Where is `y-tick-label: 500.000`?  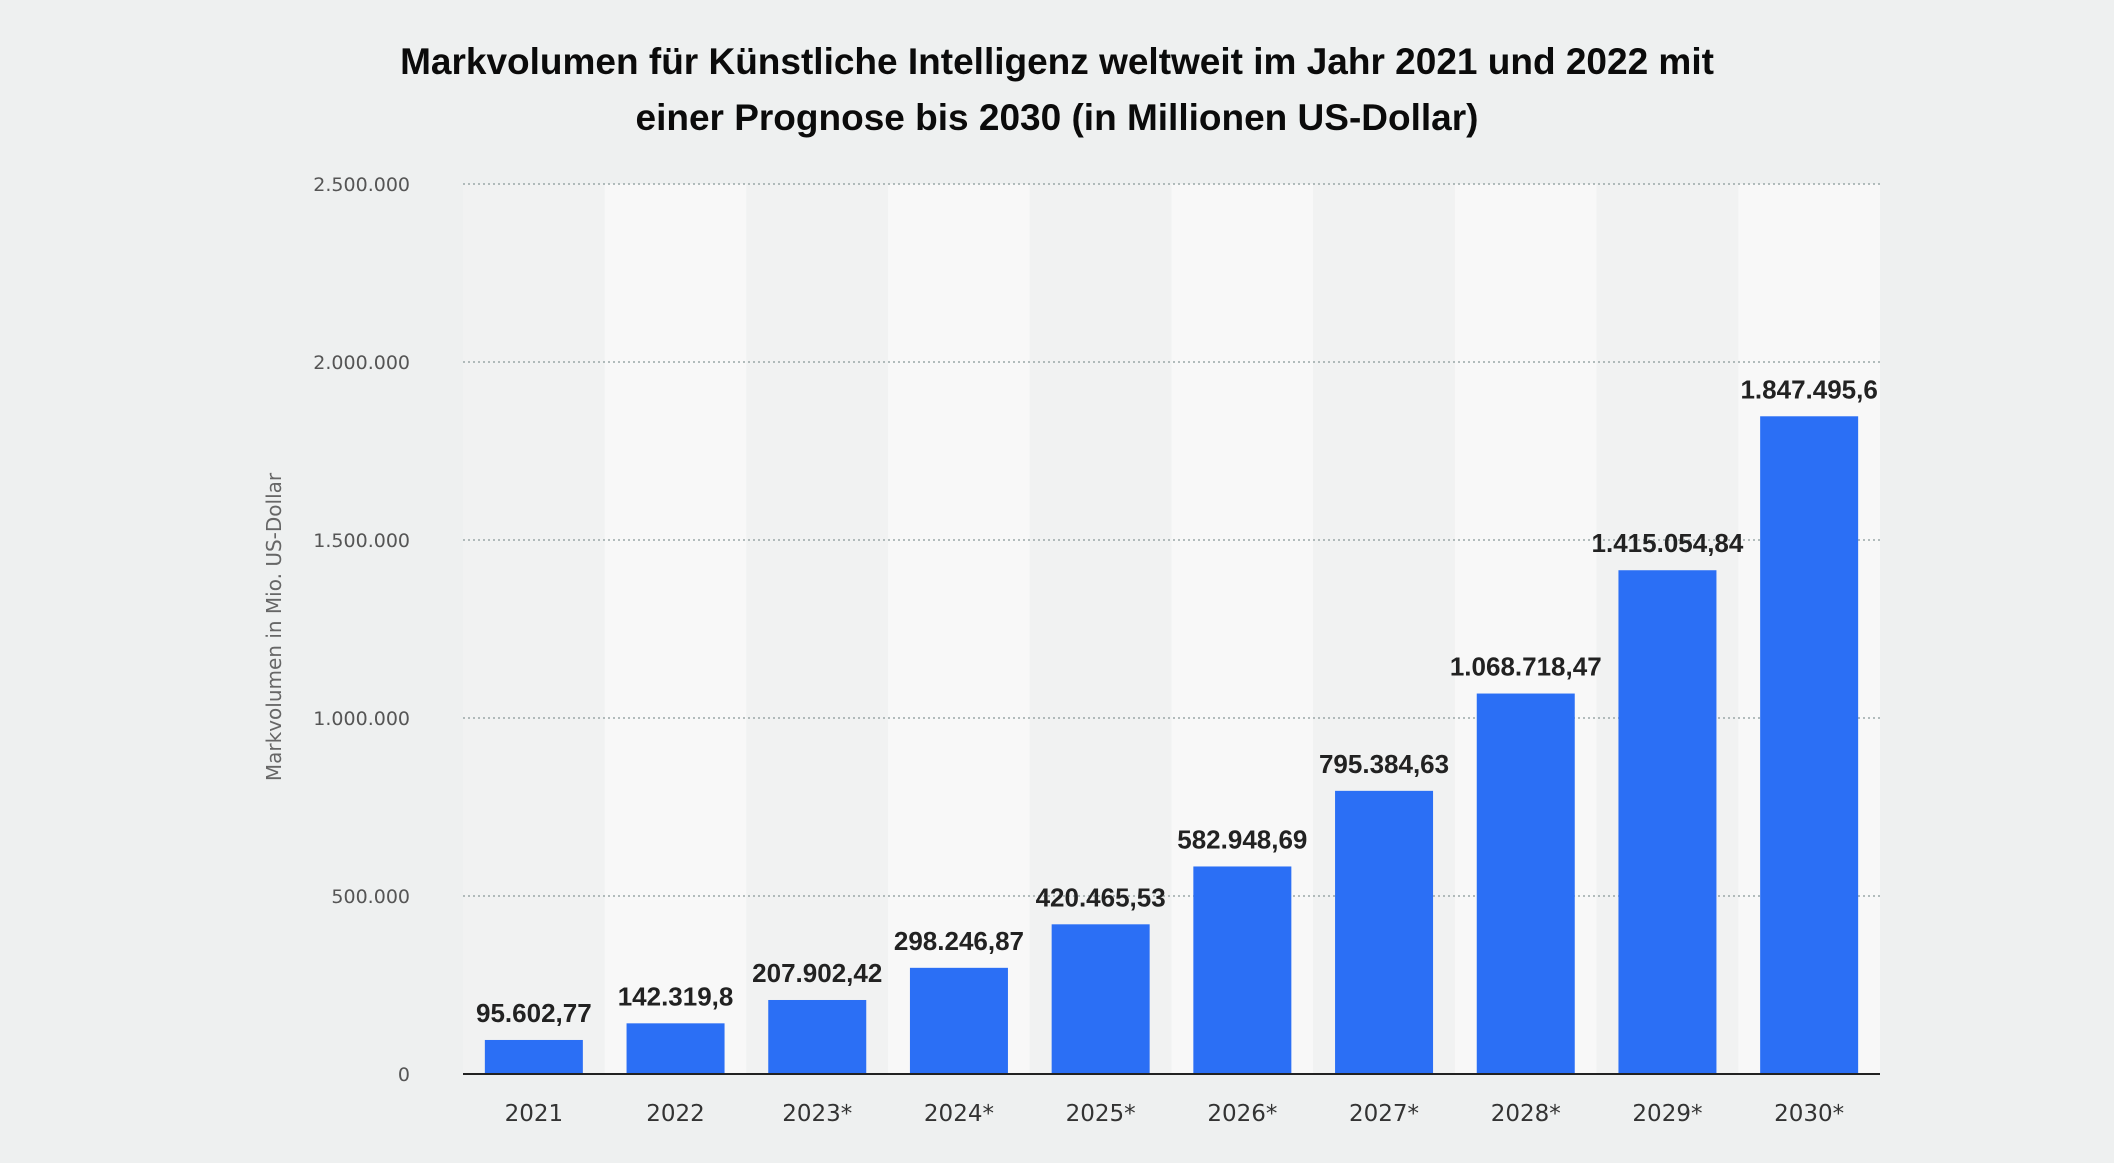 y-tick-label: 500.000 is located at coordinates (370, 897).